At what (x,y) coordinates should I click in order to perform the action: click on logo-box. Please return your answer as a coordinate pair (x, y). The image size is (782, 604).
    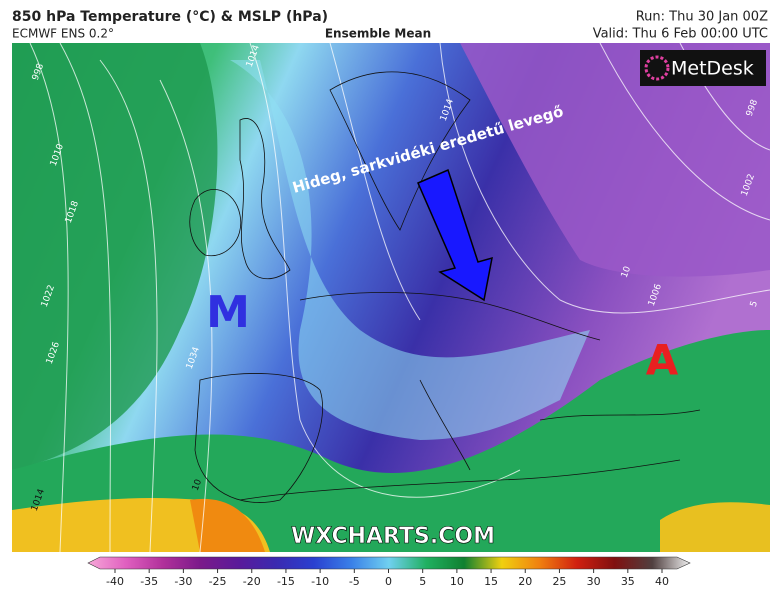
    Looking at the image, I should click on (703, 68).